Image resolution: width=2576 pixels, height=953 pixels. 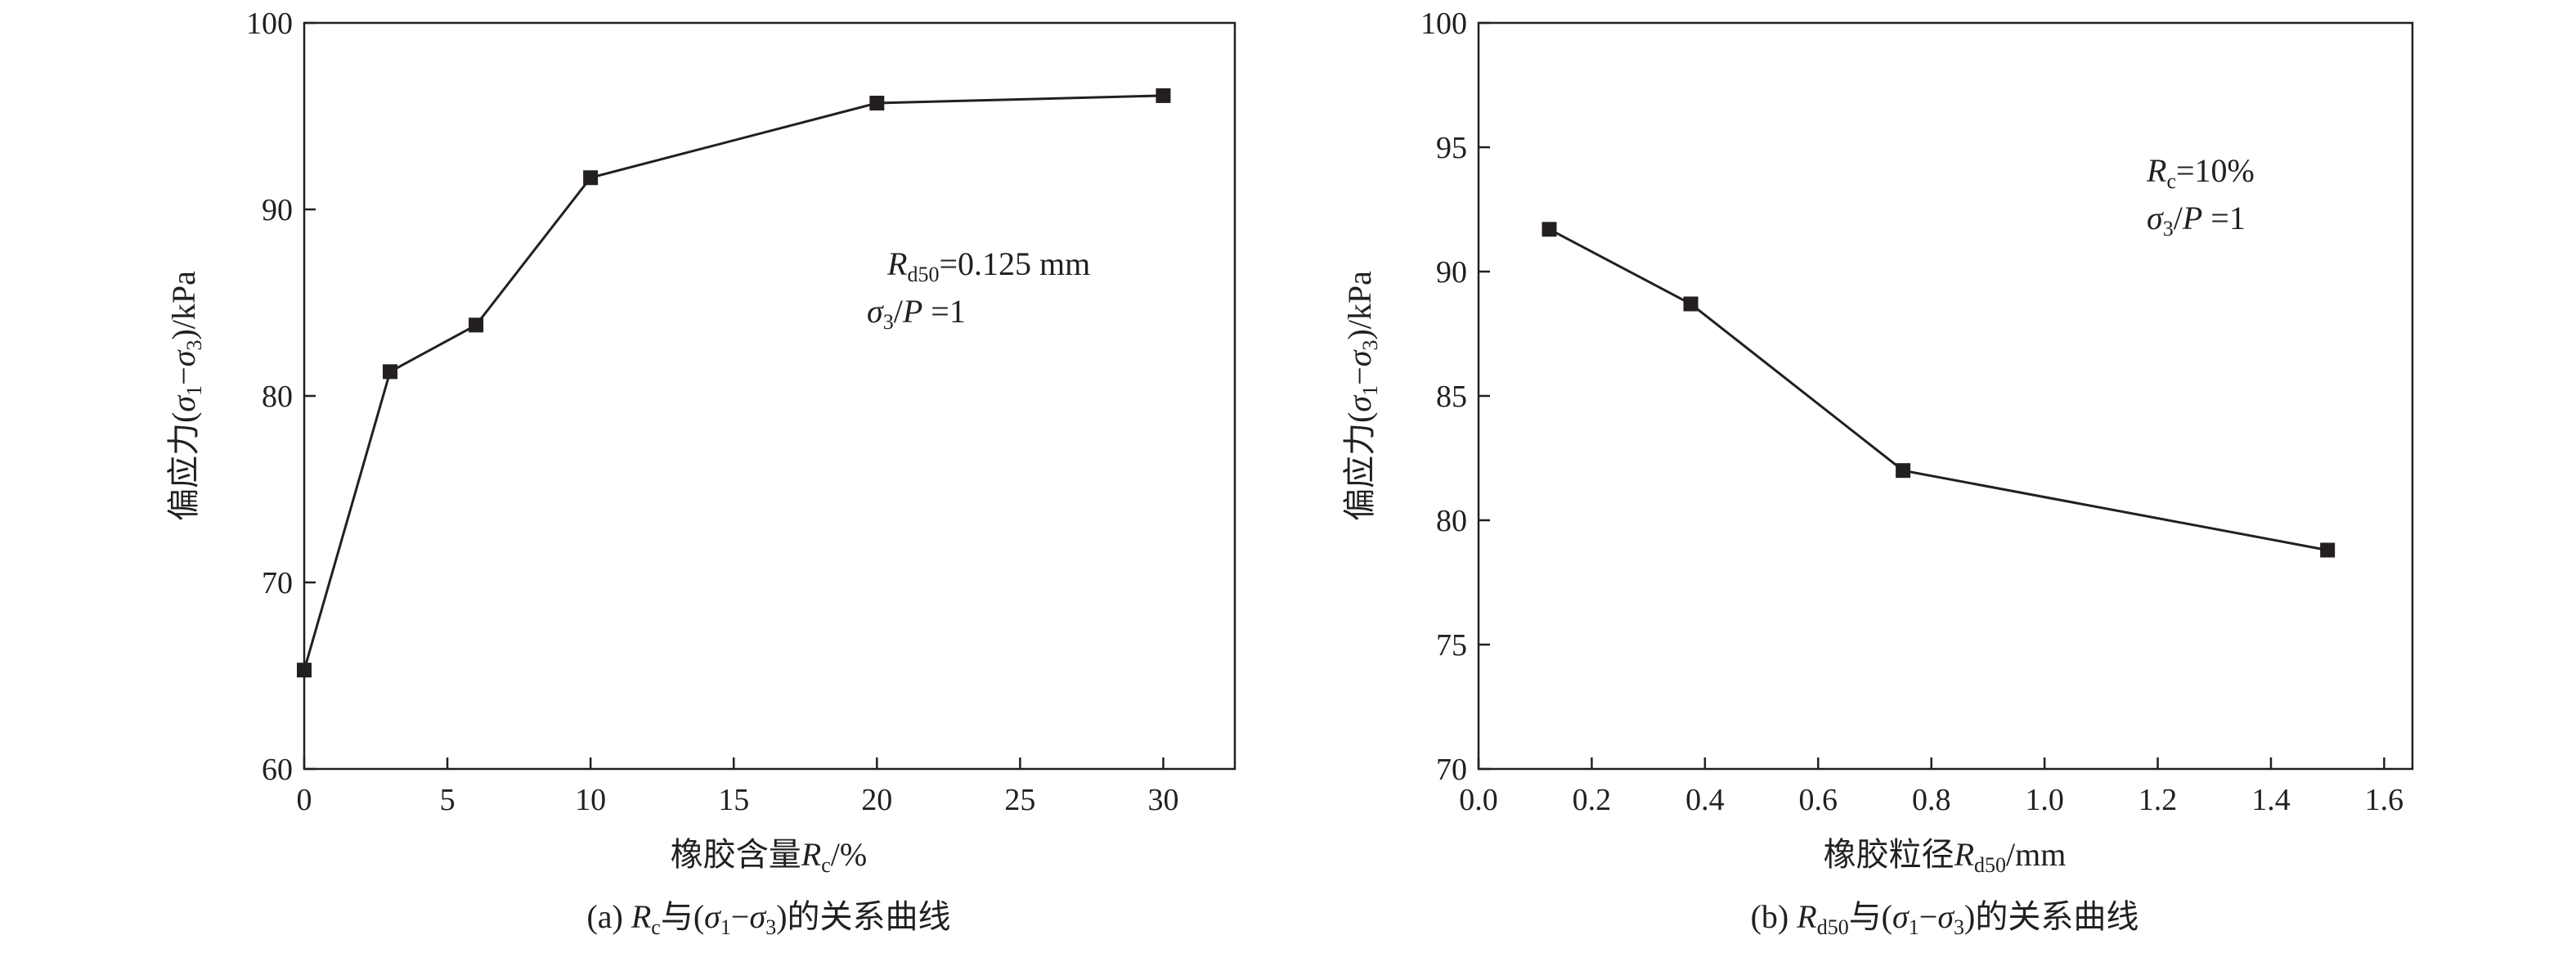 I want to click on chart-b-series-line, so click(x=1938, y=389).